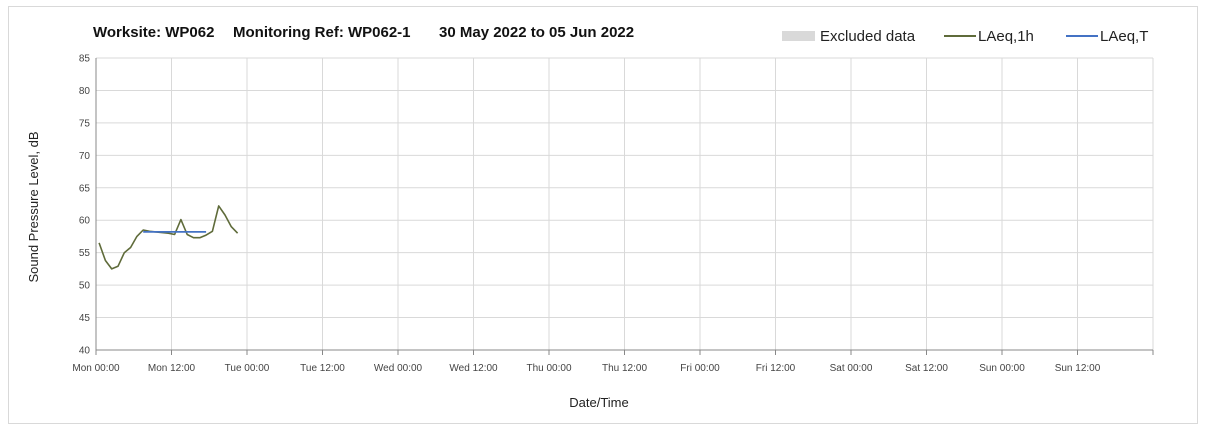 This screenshot has height=432, width=1208. I want to click on y-tick-label: 65, so click(85, 188).